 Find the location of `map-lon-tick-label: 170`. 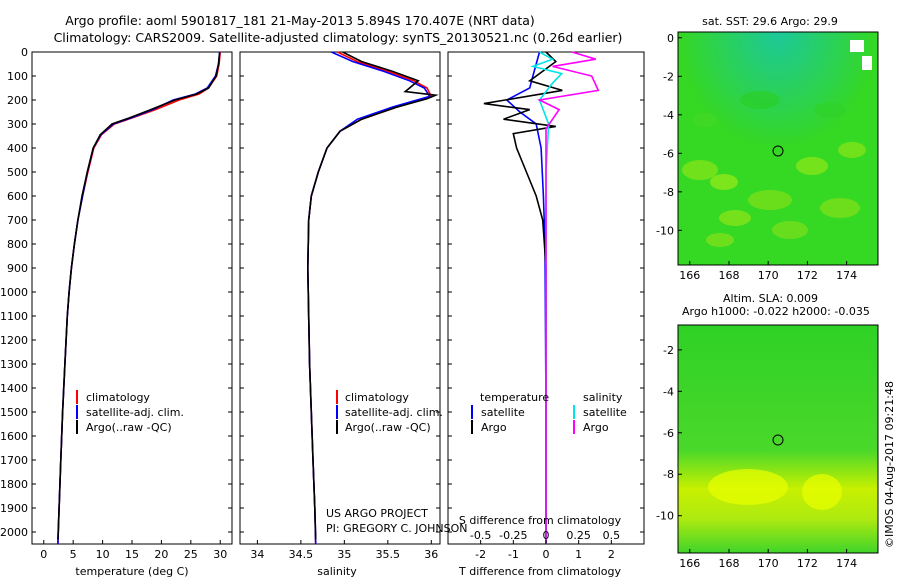

map-lon-tick-label: 170 is located at coordinates (768, 275).